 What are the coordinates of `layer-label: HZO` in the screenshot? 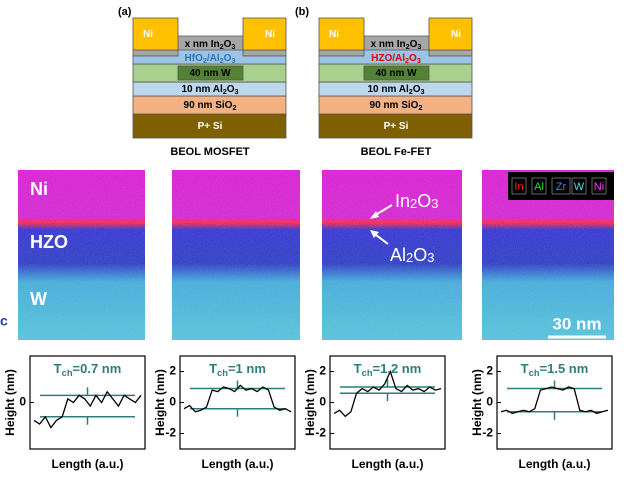 It's located at (49, 242).